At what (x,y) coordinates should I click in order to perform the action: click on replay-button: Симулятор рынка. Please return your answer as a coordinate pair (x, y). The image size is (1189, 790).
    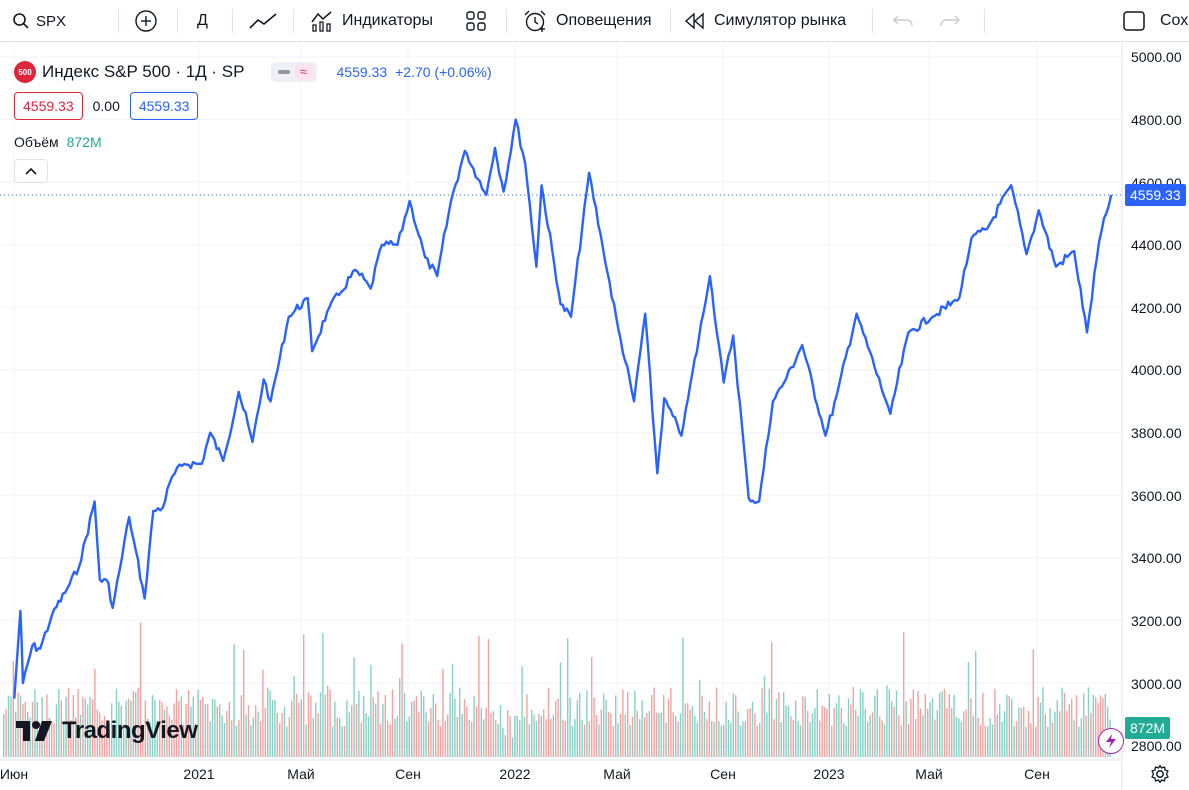
    Looking at the image, I should click on (765, 21).